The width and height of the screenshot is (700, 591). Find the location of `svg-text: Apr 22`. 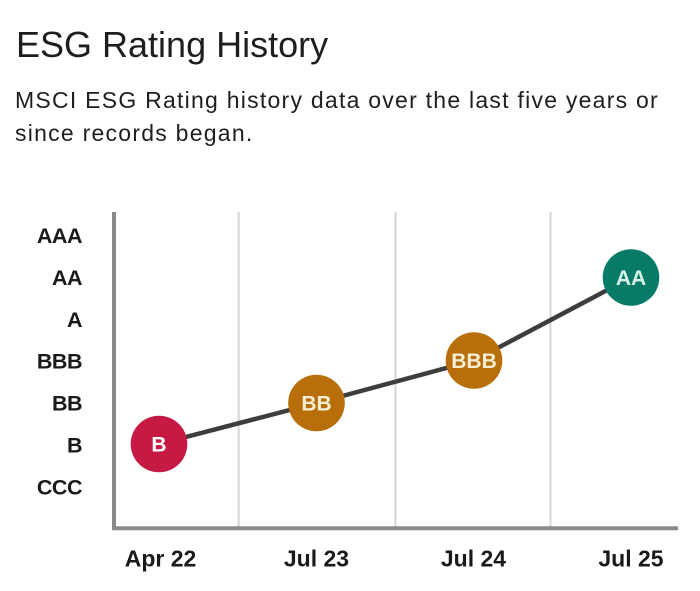

svg-text: Apr 22 is located at coordinates (161, 559).